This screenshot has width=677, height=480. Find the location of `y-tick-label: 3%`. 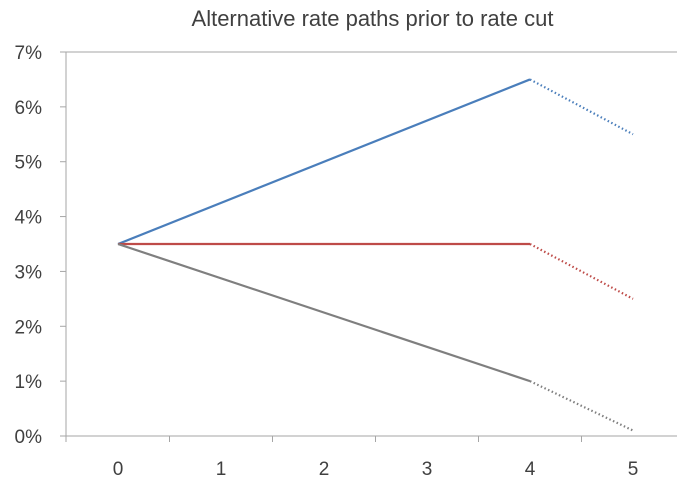

y-tick-label: 3% is located at coordinates (29, 272).